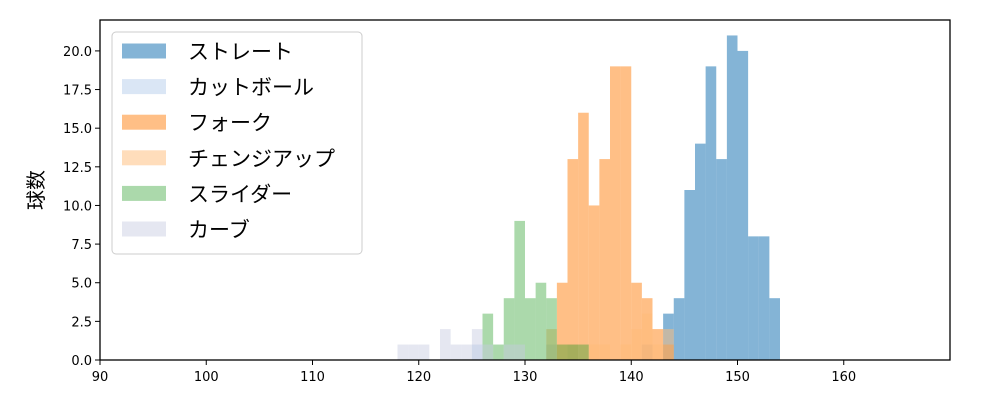 Image resolution: width=1000 pixels, height=400 pixels. Describe the element at coordinates (594, 352) in the screenshot. I see `bar-series3-bin3` at that location.